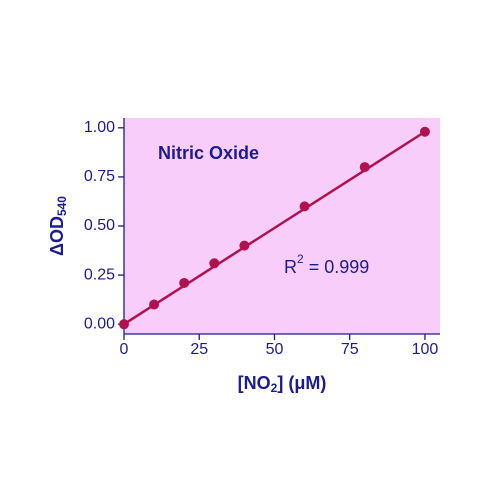 The width and height of the screenshot is (500, 500). I want to click on y-label-sub: 540, so click(62, 206).